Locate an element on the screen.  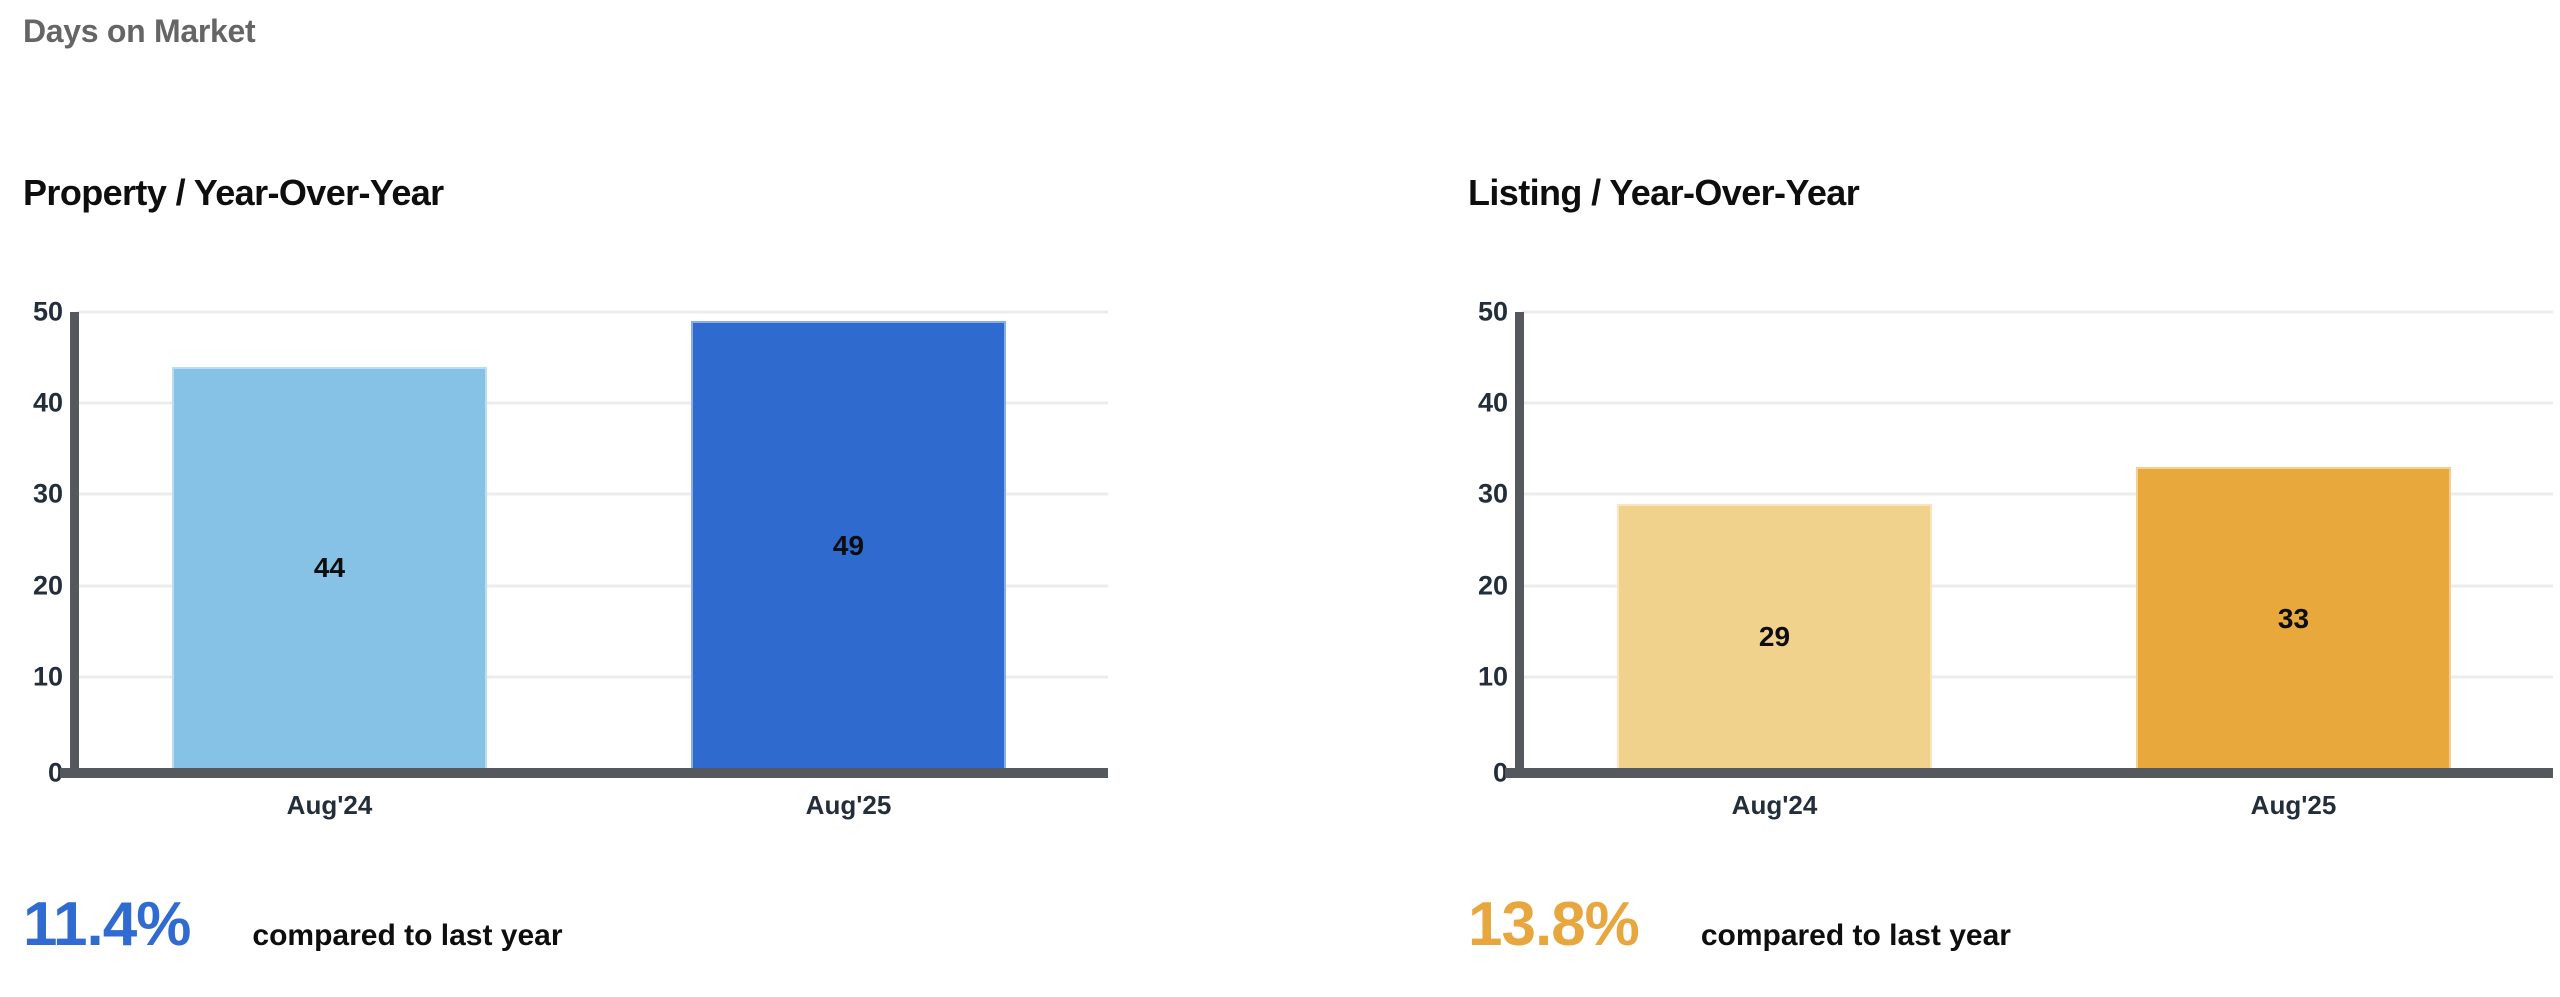
page-title: Days on Market is located at coordinates (139, 31).